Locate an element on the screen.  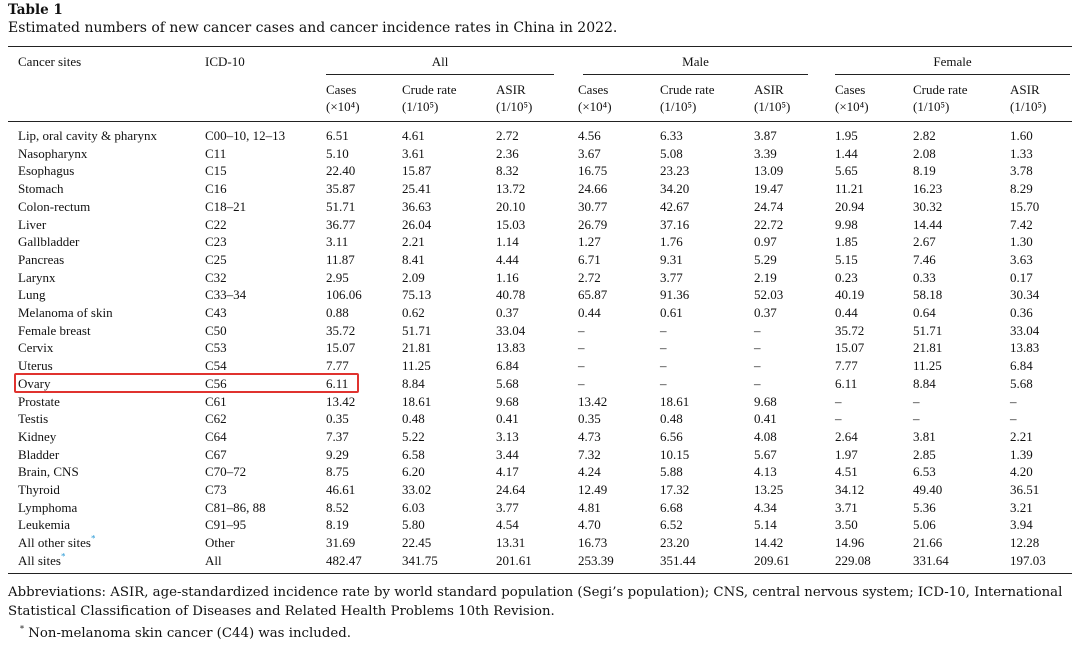
row-value: 5.36 is located at coordinates (924, 507).